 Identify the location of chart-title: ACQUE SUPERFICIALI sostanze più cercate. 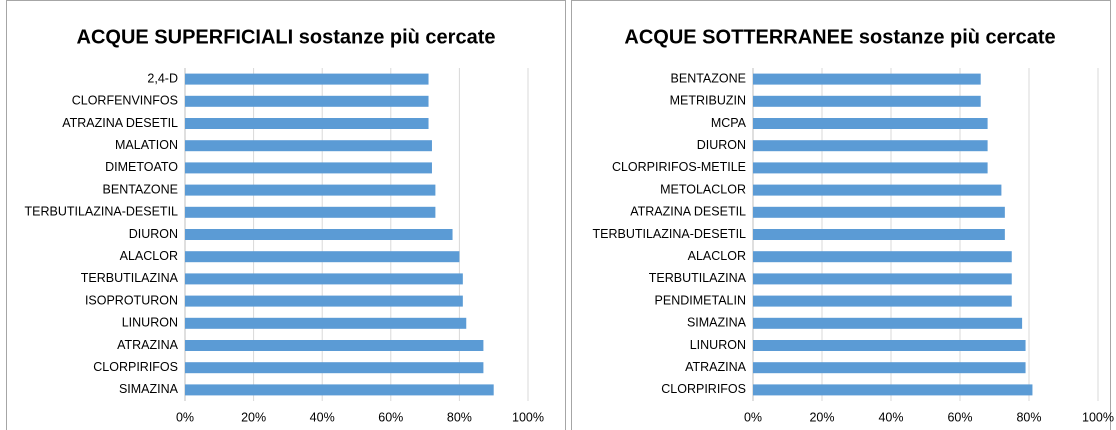
(286, 37).